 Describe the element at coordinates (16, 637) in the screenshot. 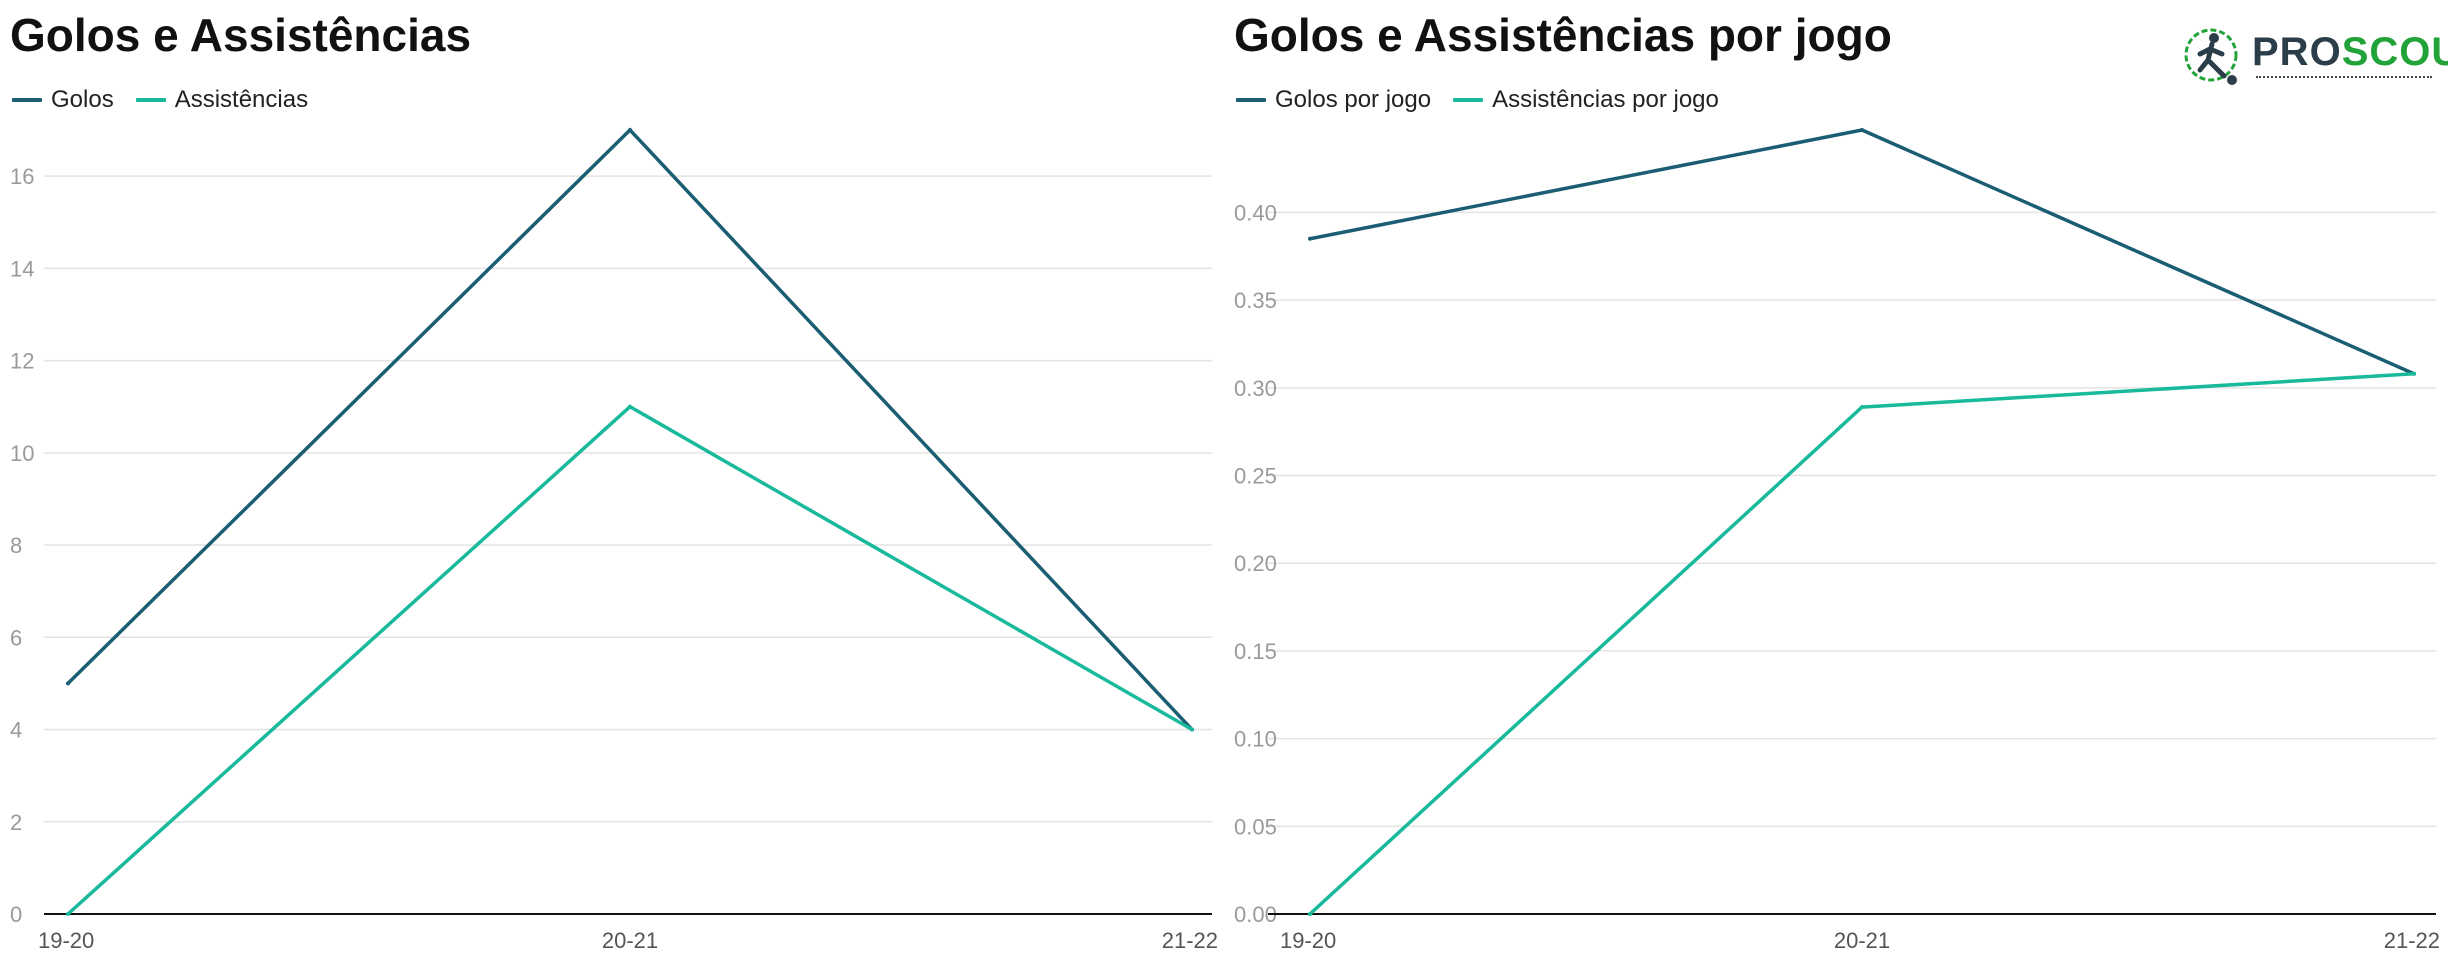

I see `y-tick-label: 6` at that location.